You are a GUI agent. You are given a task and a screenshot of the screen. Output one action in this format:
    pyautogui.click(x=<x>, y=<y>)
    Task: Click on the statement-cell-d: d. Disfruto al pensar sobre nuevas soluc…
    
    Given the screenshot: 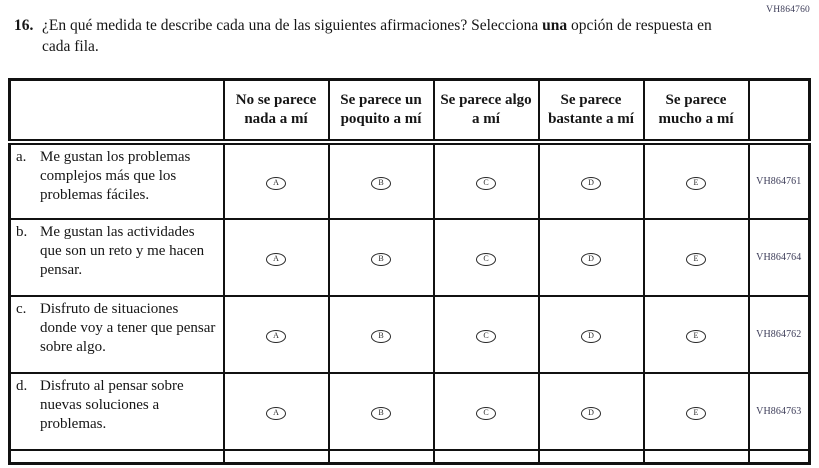 What is the action you would take?
    pyautogui.click(x=116, y=411)
    